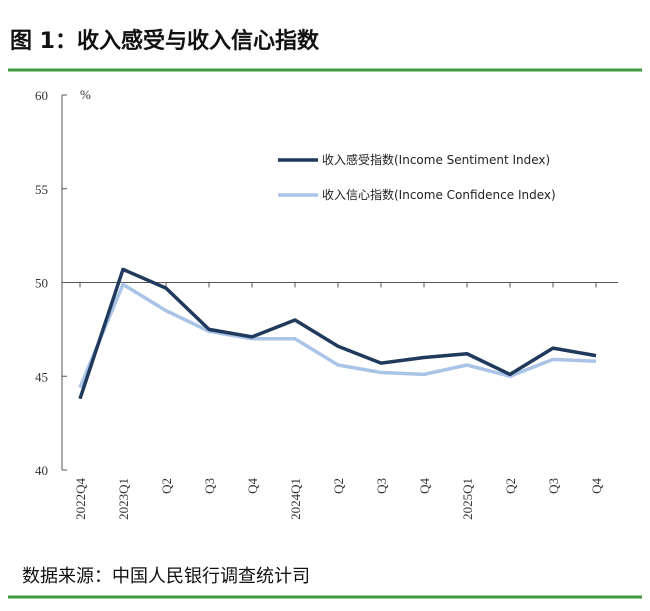  Describe the element at coordinates (41, 376) in the screenshot. I see `y-tick-label: 45` at that location.